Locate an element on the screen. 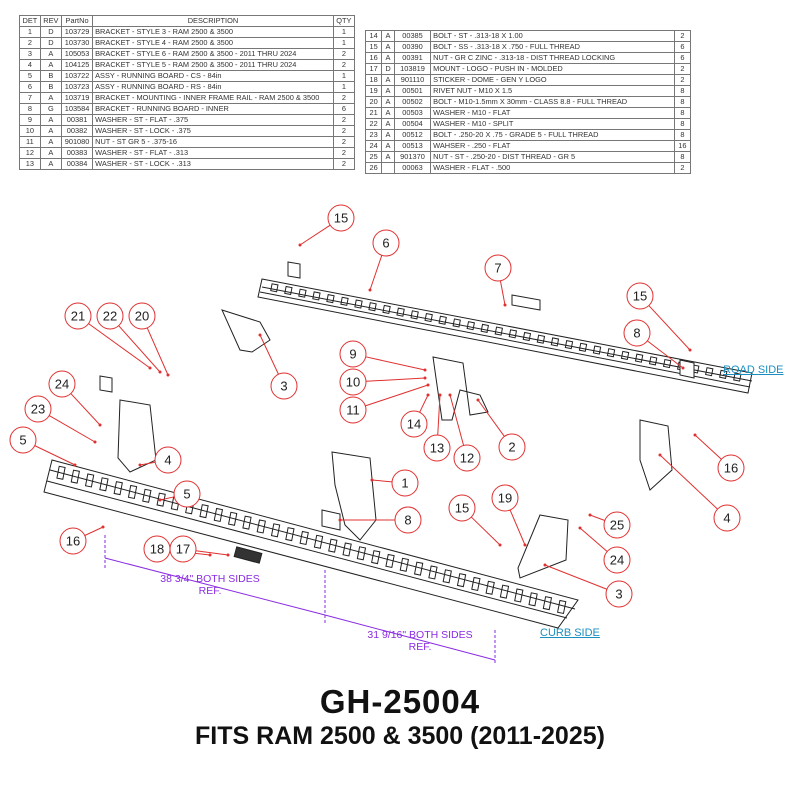  callout-number: 13 is located at coordinates (437, 448).